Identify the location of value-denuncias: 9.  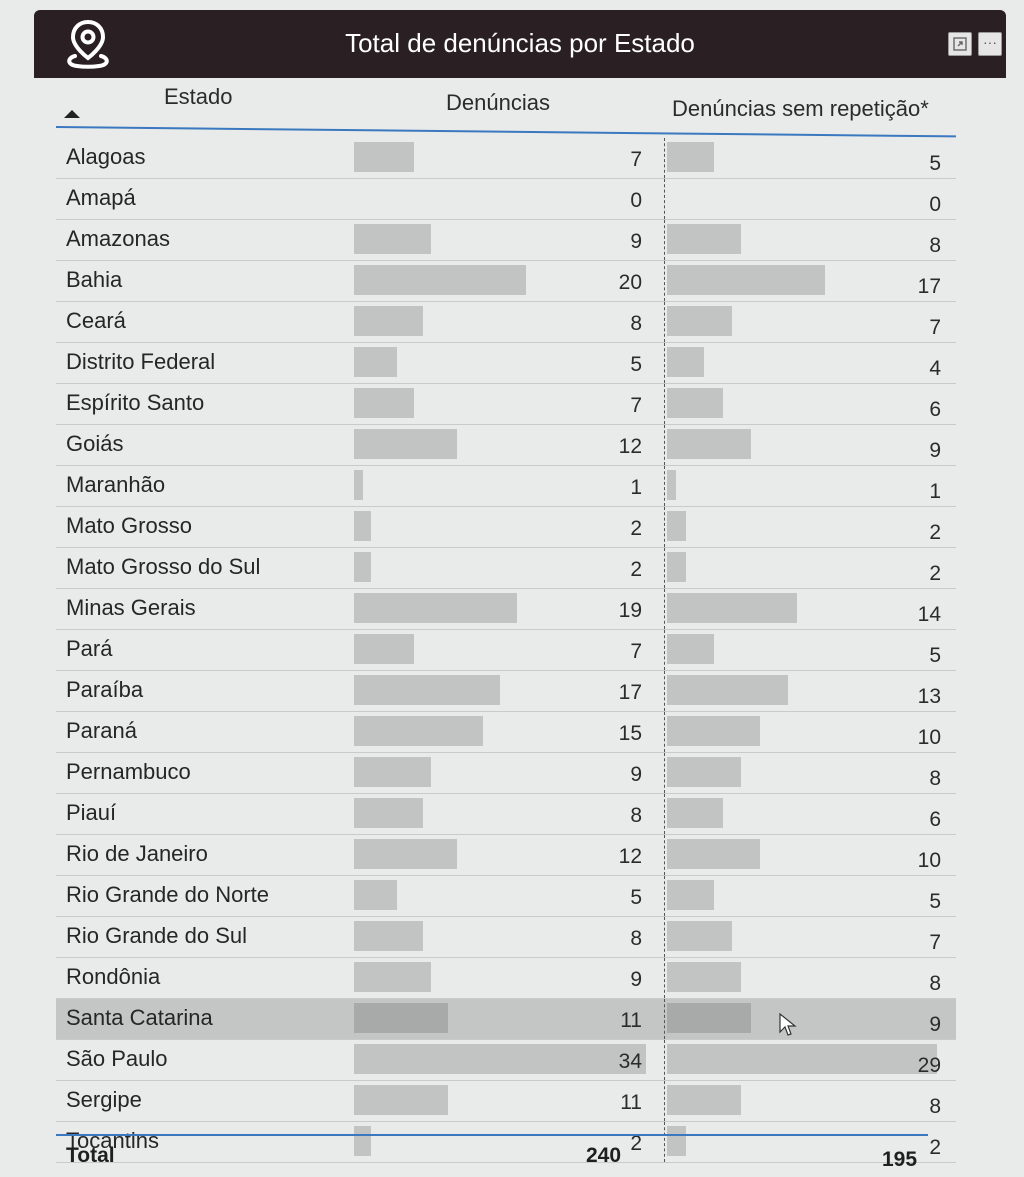
(636, 979).